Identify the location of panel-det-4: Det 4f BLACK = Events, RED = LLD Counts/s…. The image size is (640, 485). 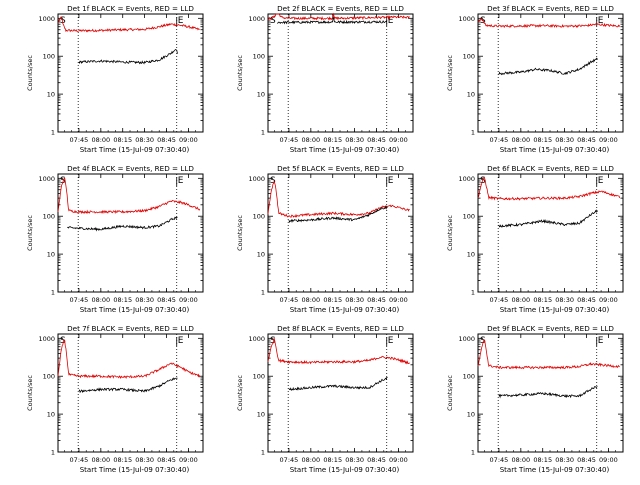
(115, 239).